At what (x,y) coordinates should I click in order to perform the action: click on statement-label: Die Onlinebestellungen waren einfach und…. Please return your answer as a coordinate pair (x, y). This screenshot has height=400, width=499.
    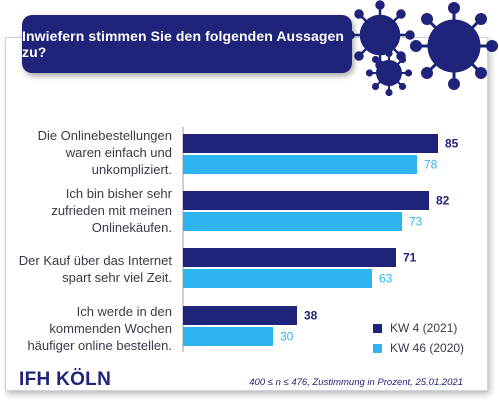
    Looking at the image, I should click on (104, 152).